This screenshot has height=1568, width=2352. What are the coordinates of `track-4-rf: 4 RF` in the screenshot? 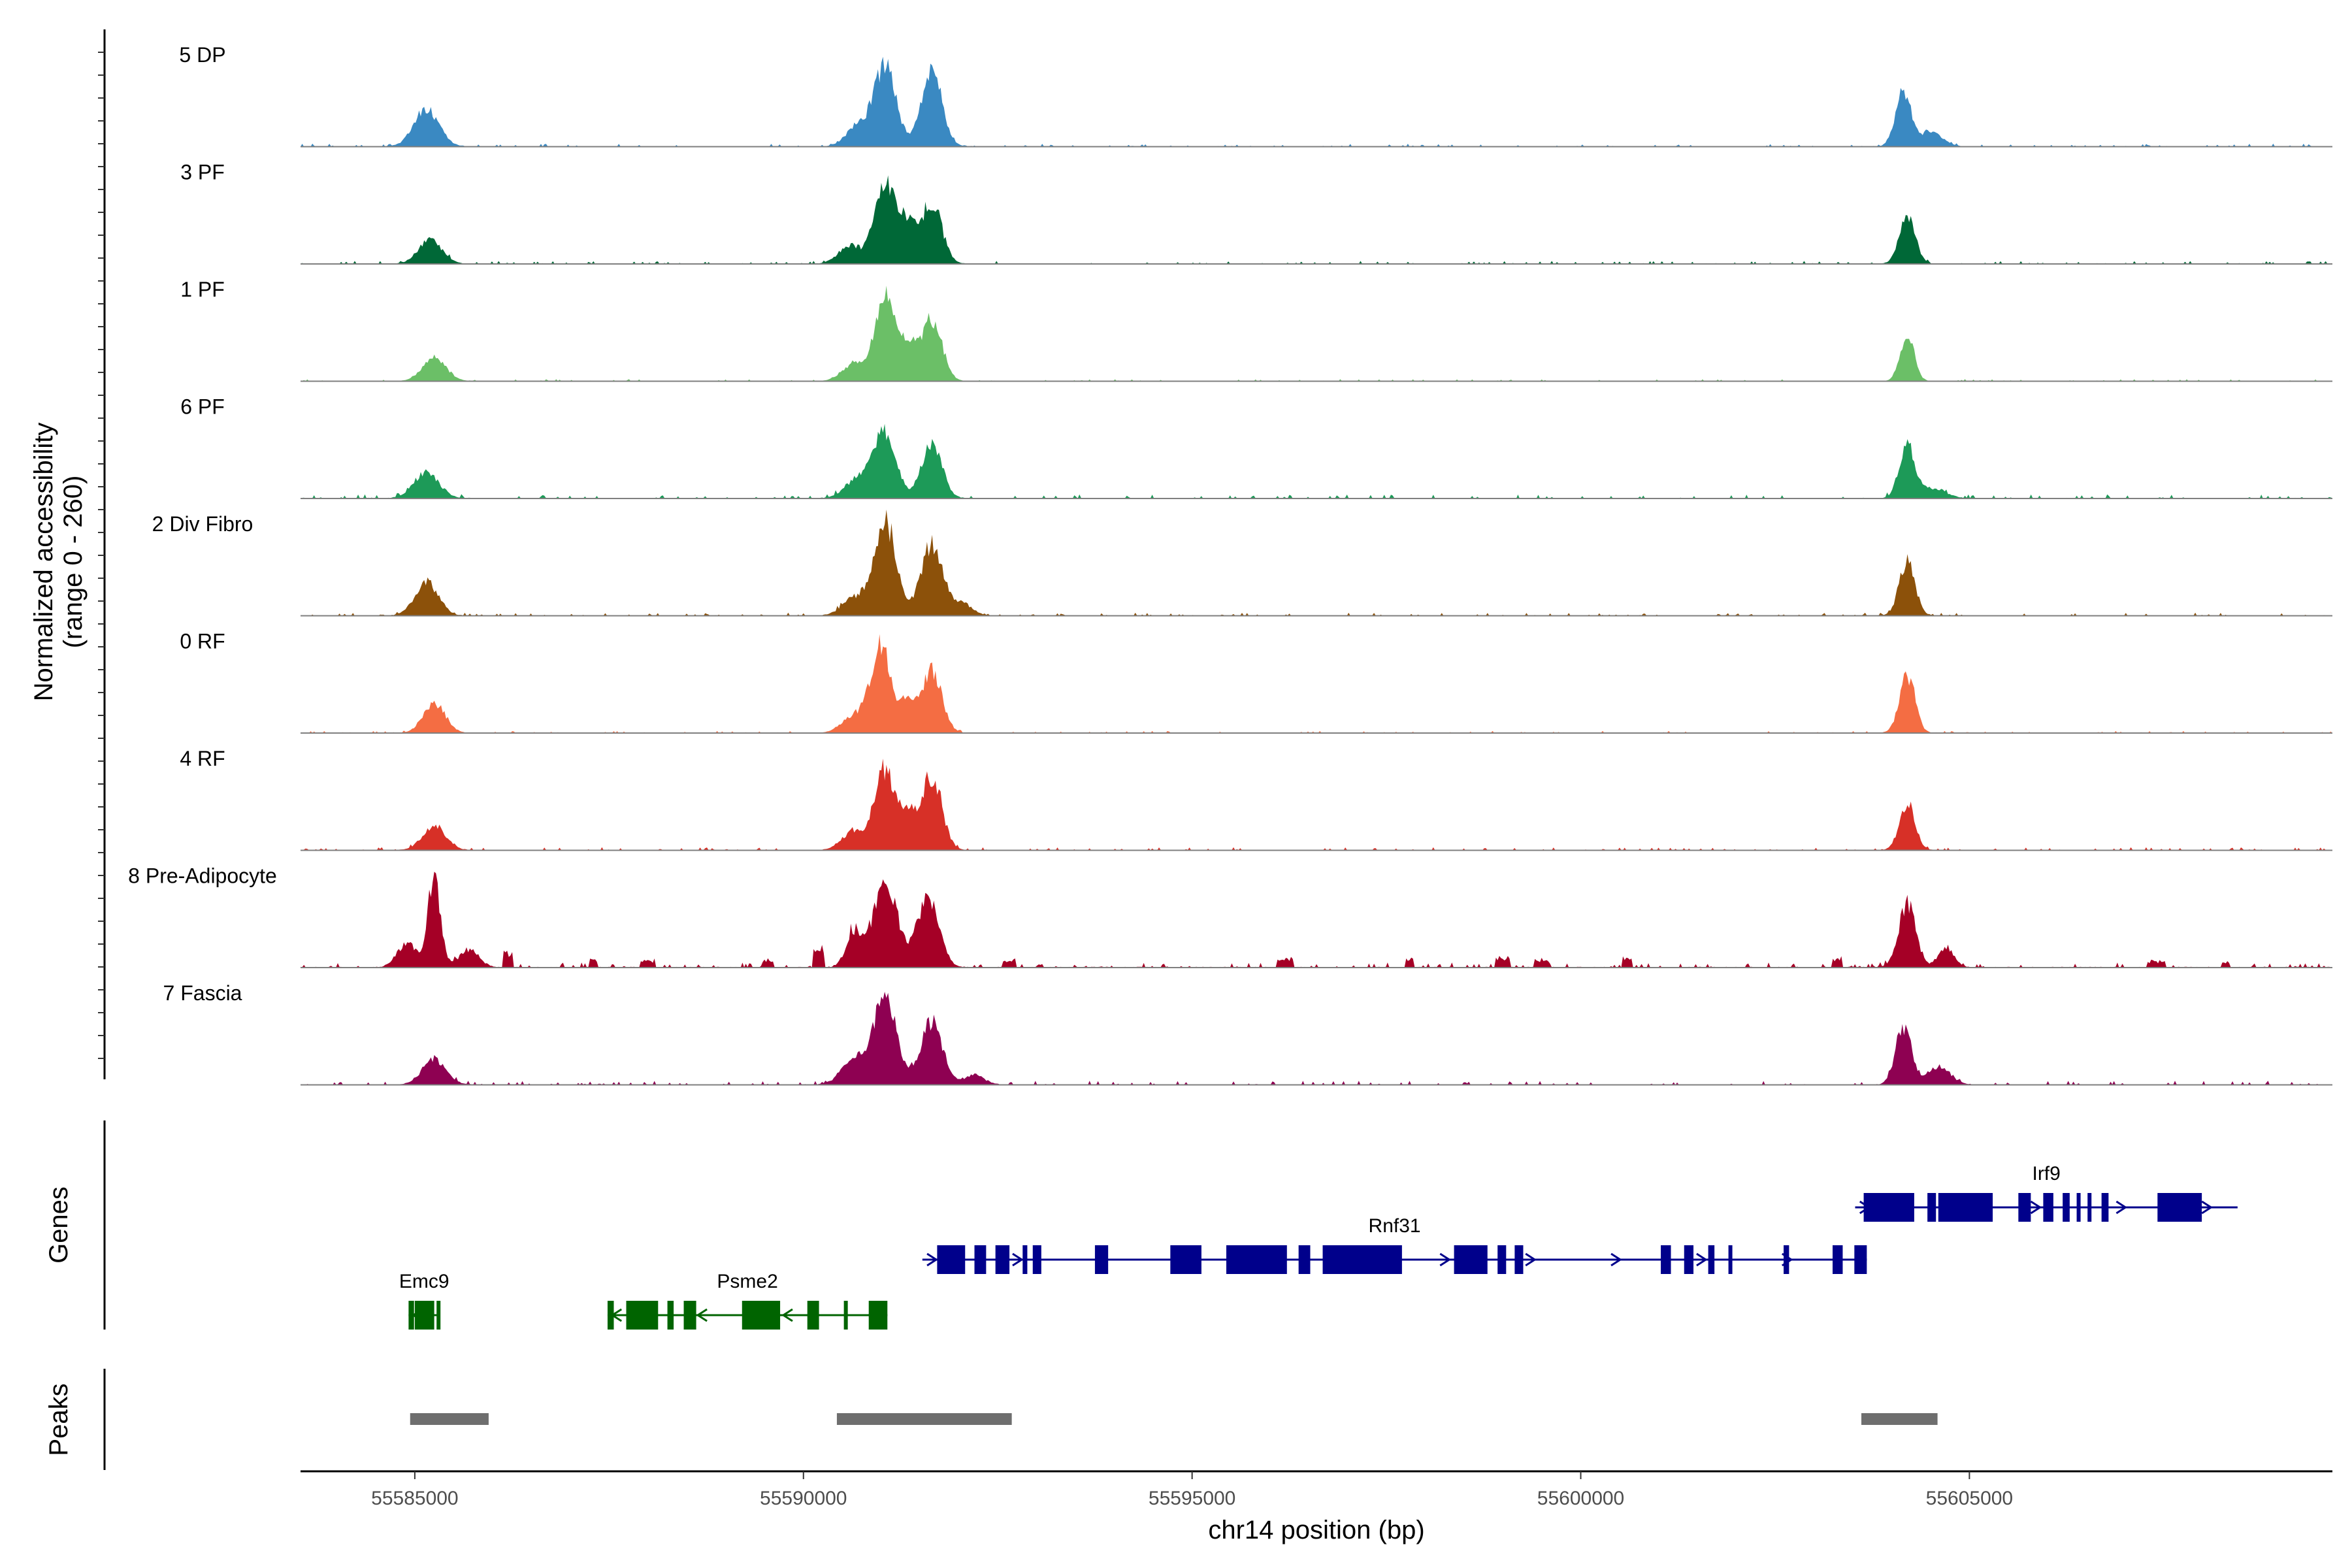 It's located at (1256, 799).